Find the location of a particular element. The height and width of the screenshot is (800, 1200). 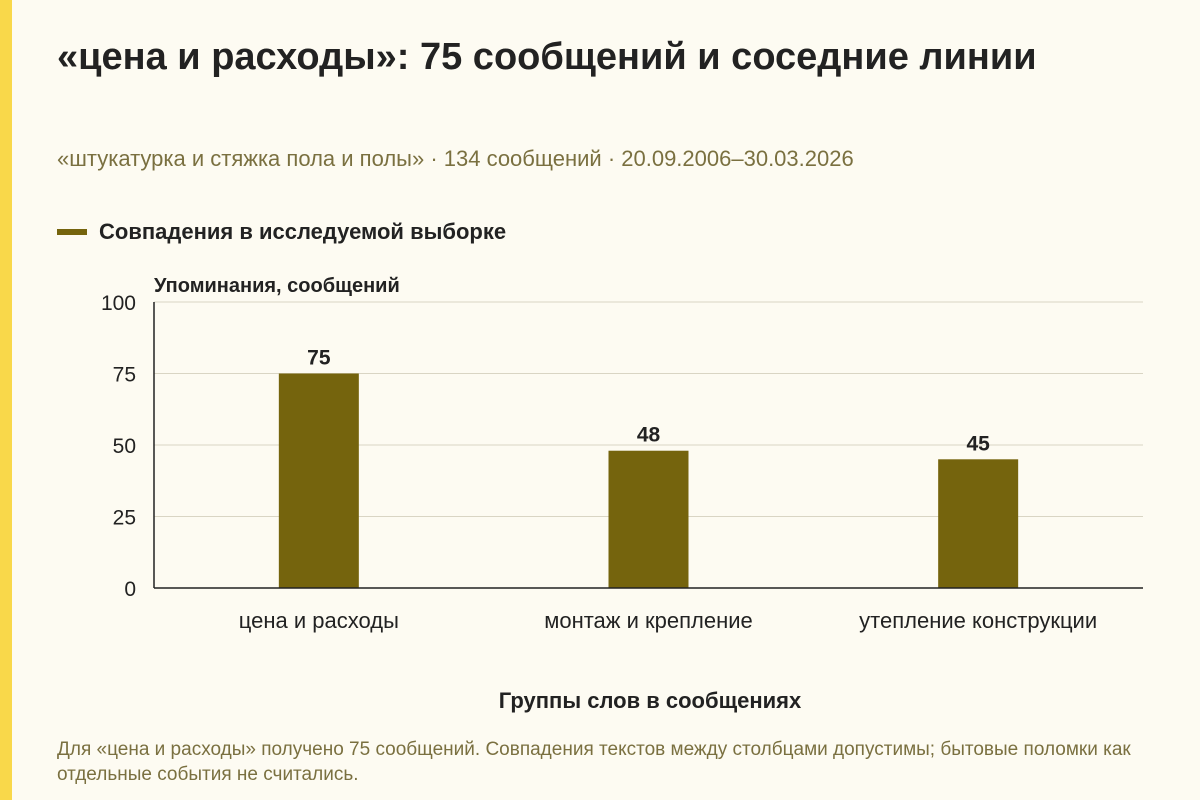

bar-value-label: 75 is located at coordinates (319, 358).